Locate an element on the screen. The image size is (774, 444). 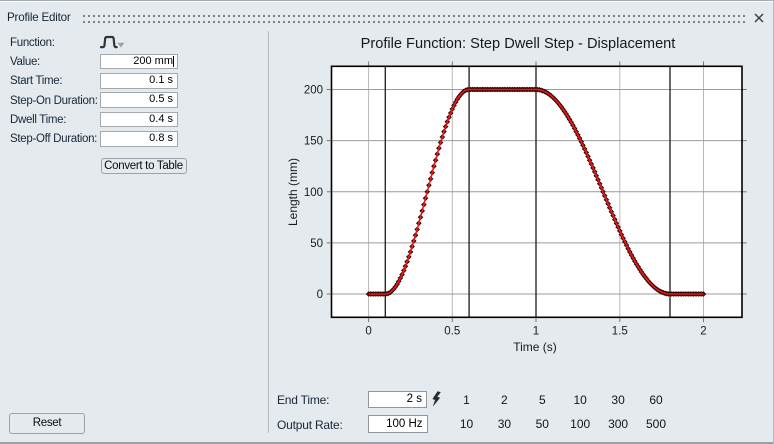
svg-text: 200 is located at coordinates (313, 91).